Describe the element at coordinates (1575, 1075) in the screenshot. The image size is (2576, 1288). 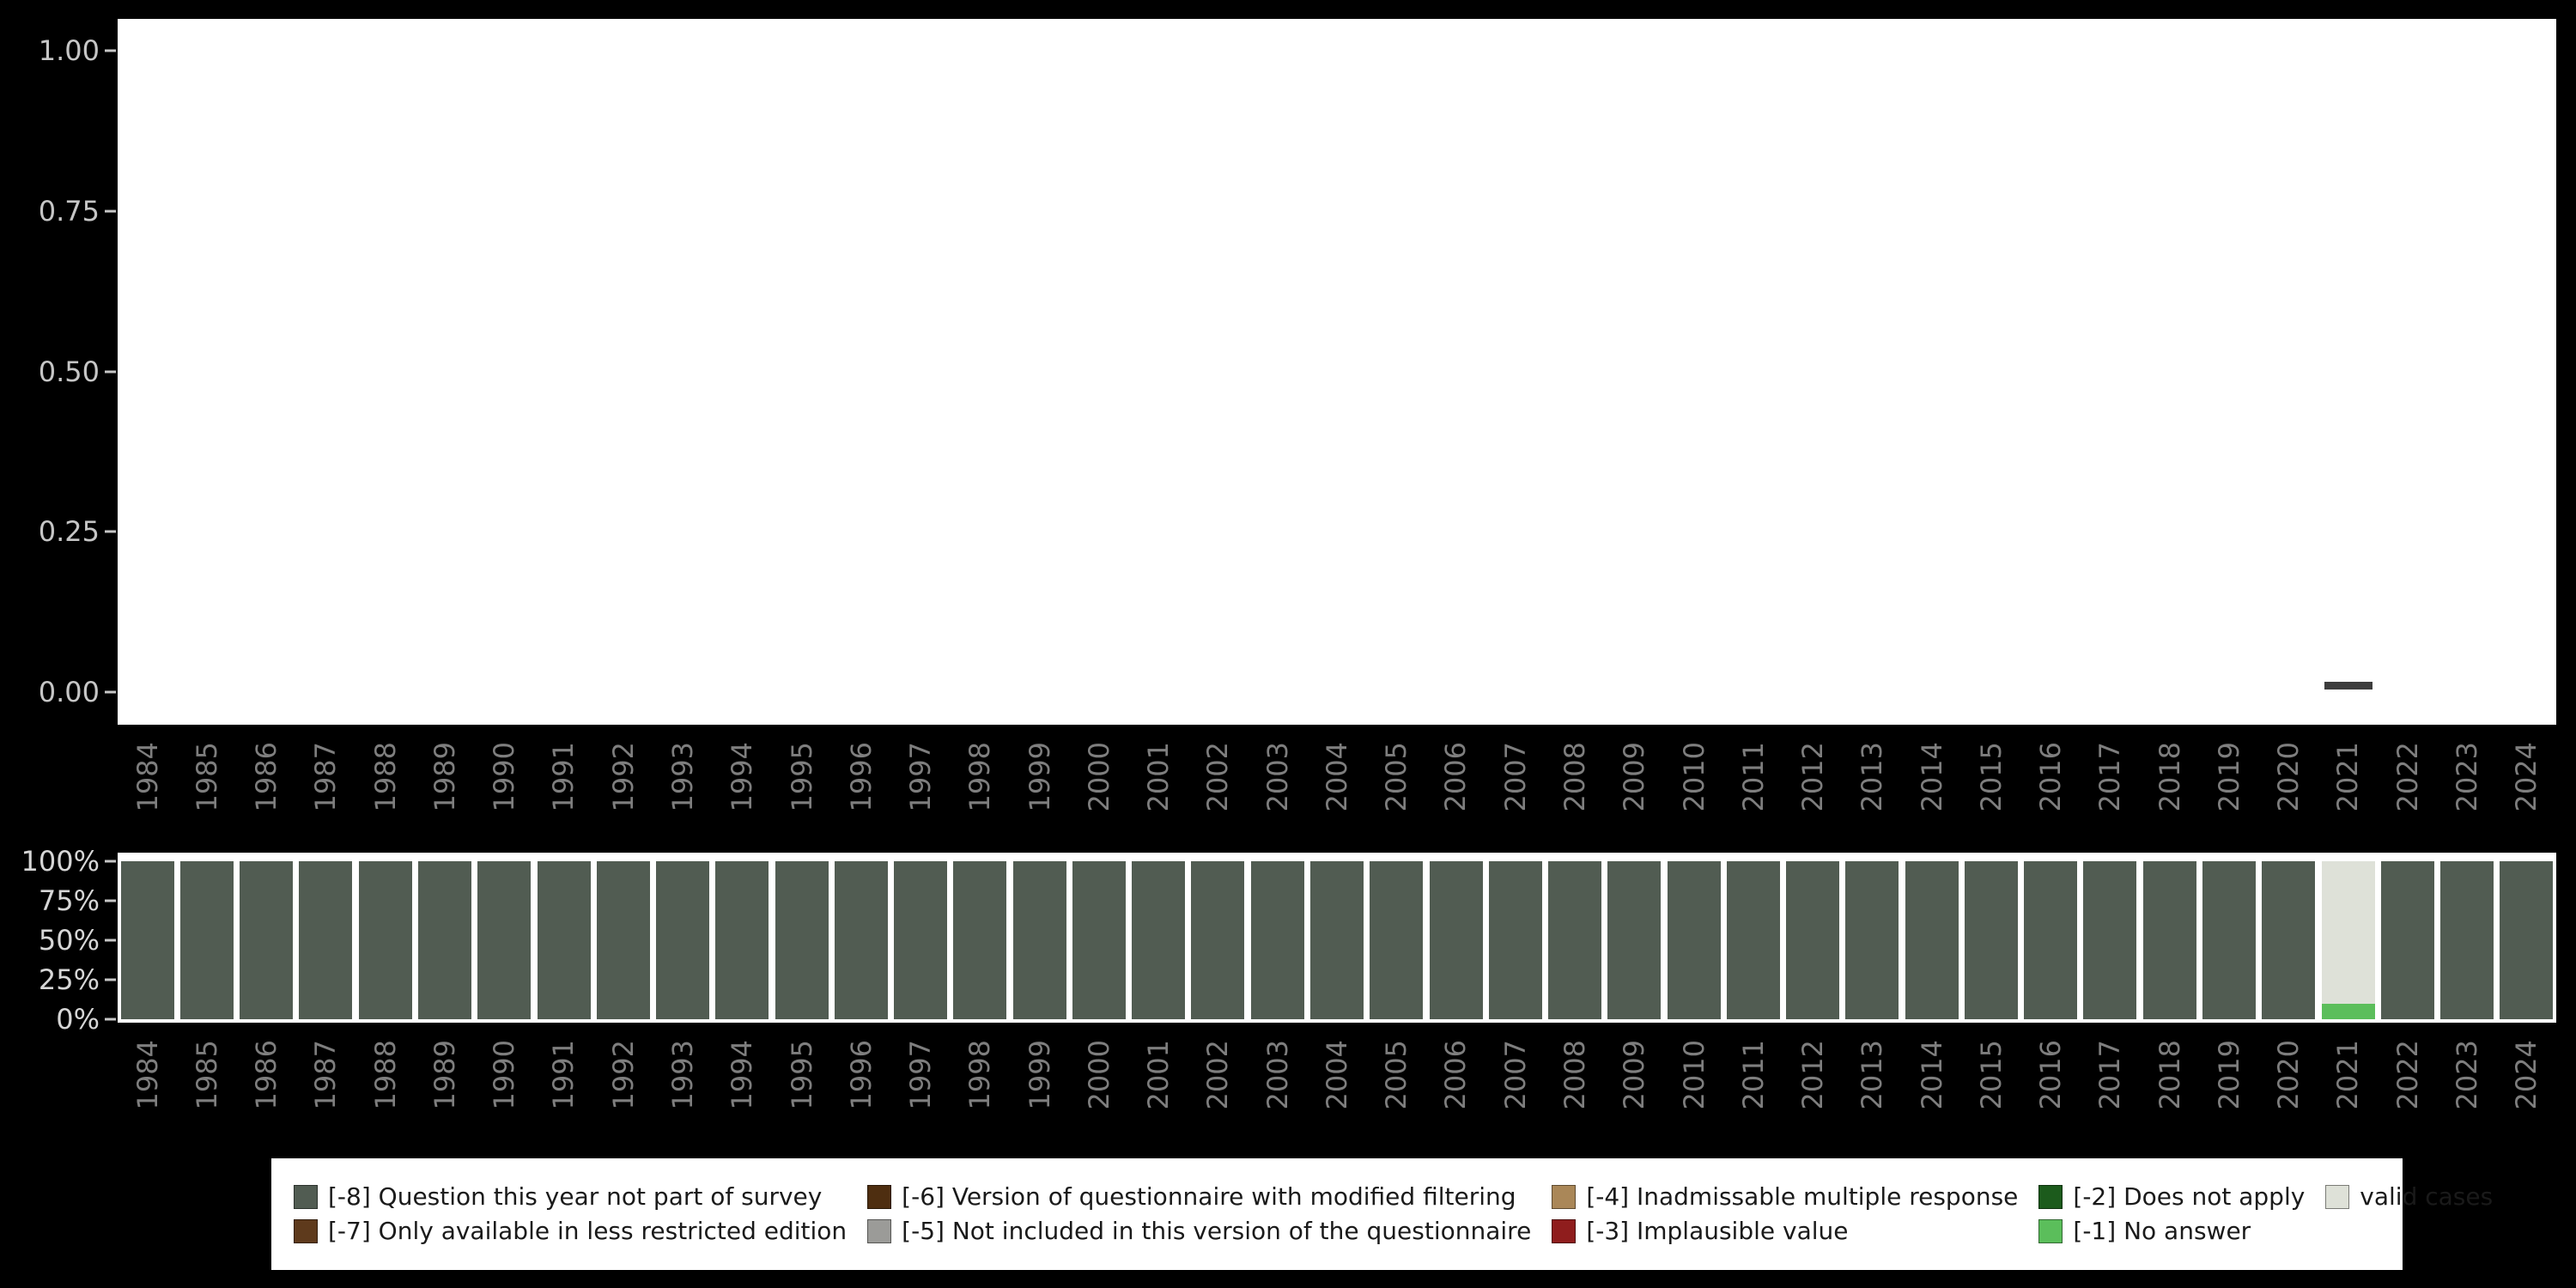
I see `x-year-label: 2008` at that location.